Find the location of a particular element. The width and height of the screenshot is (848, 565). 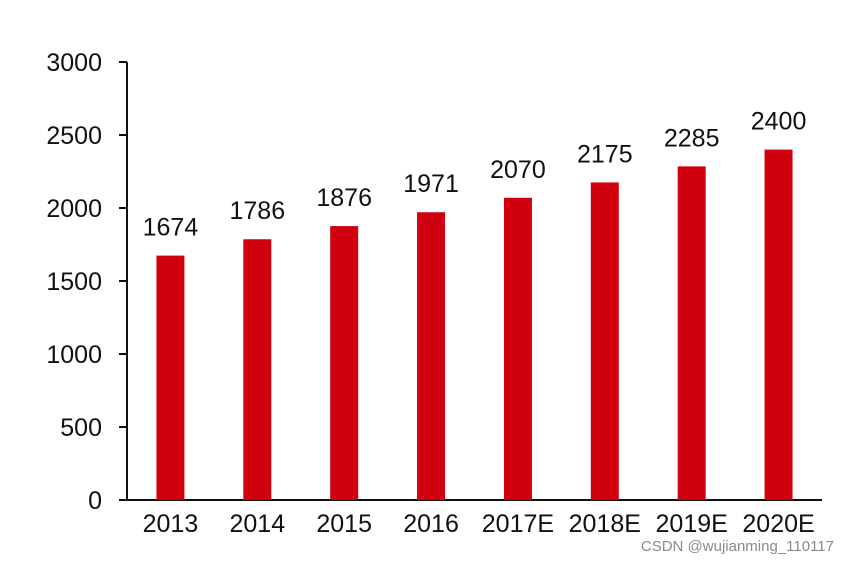

bar-2020E is located at coordinates (778, 324).